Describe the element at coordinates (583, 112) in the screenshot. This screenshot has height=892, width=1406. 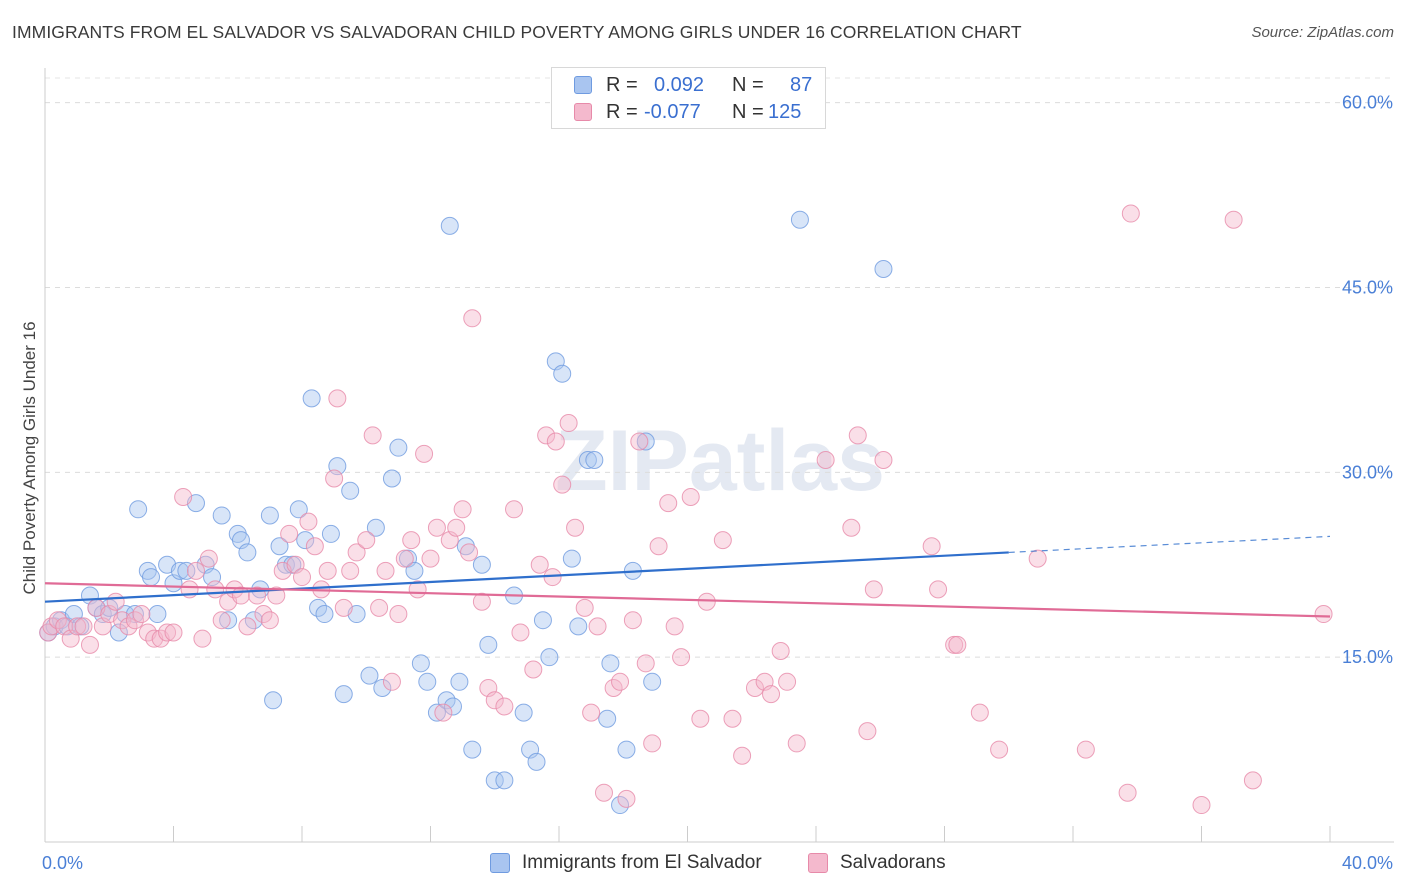
I see `legend-swatch-salvadorans` at that location.